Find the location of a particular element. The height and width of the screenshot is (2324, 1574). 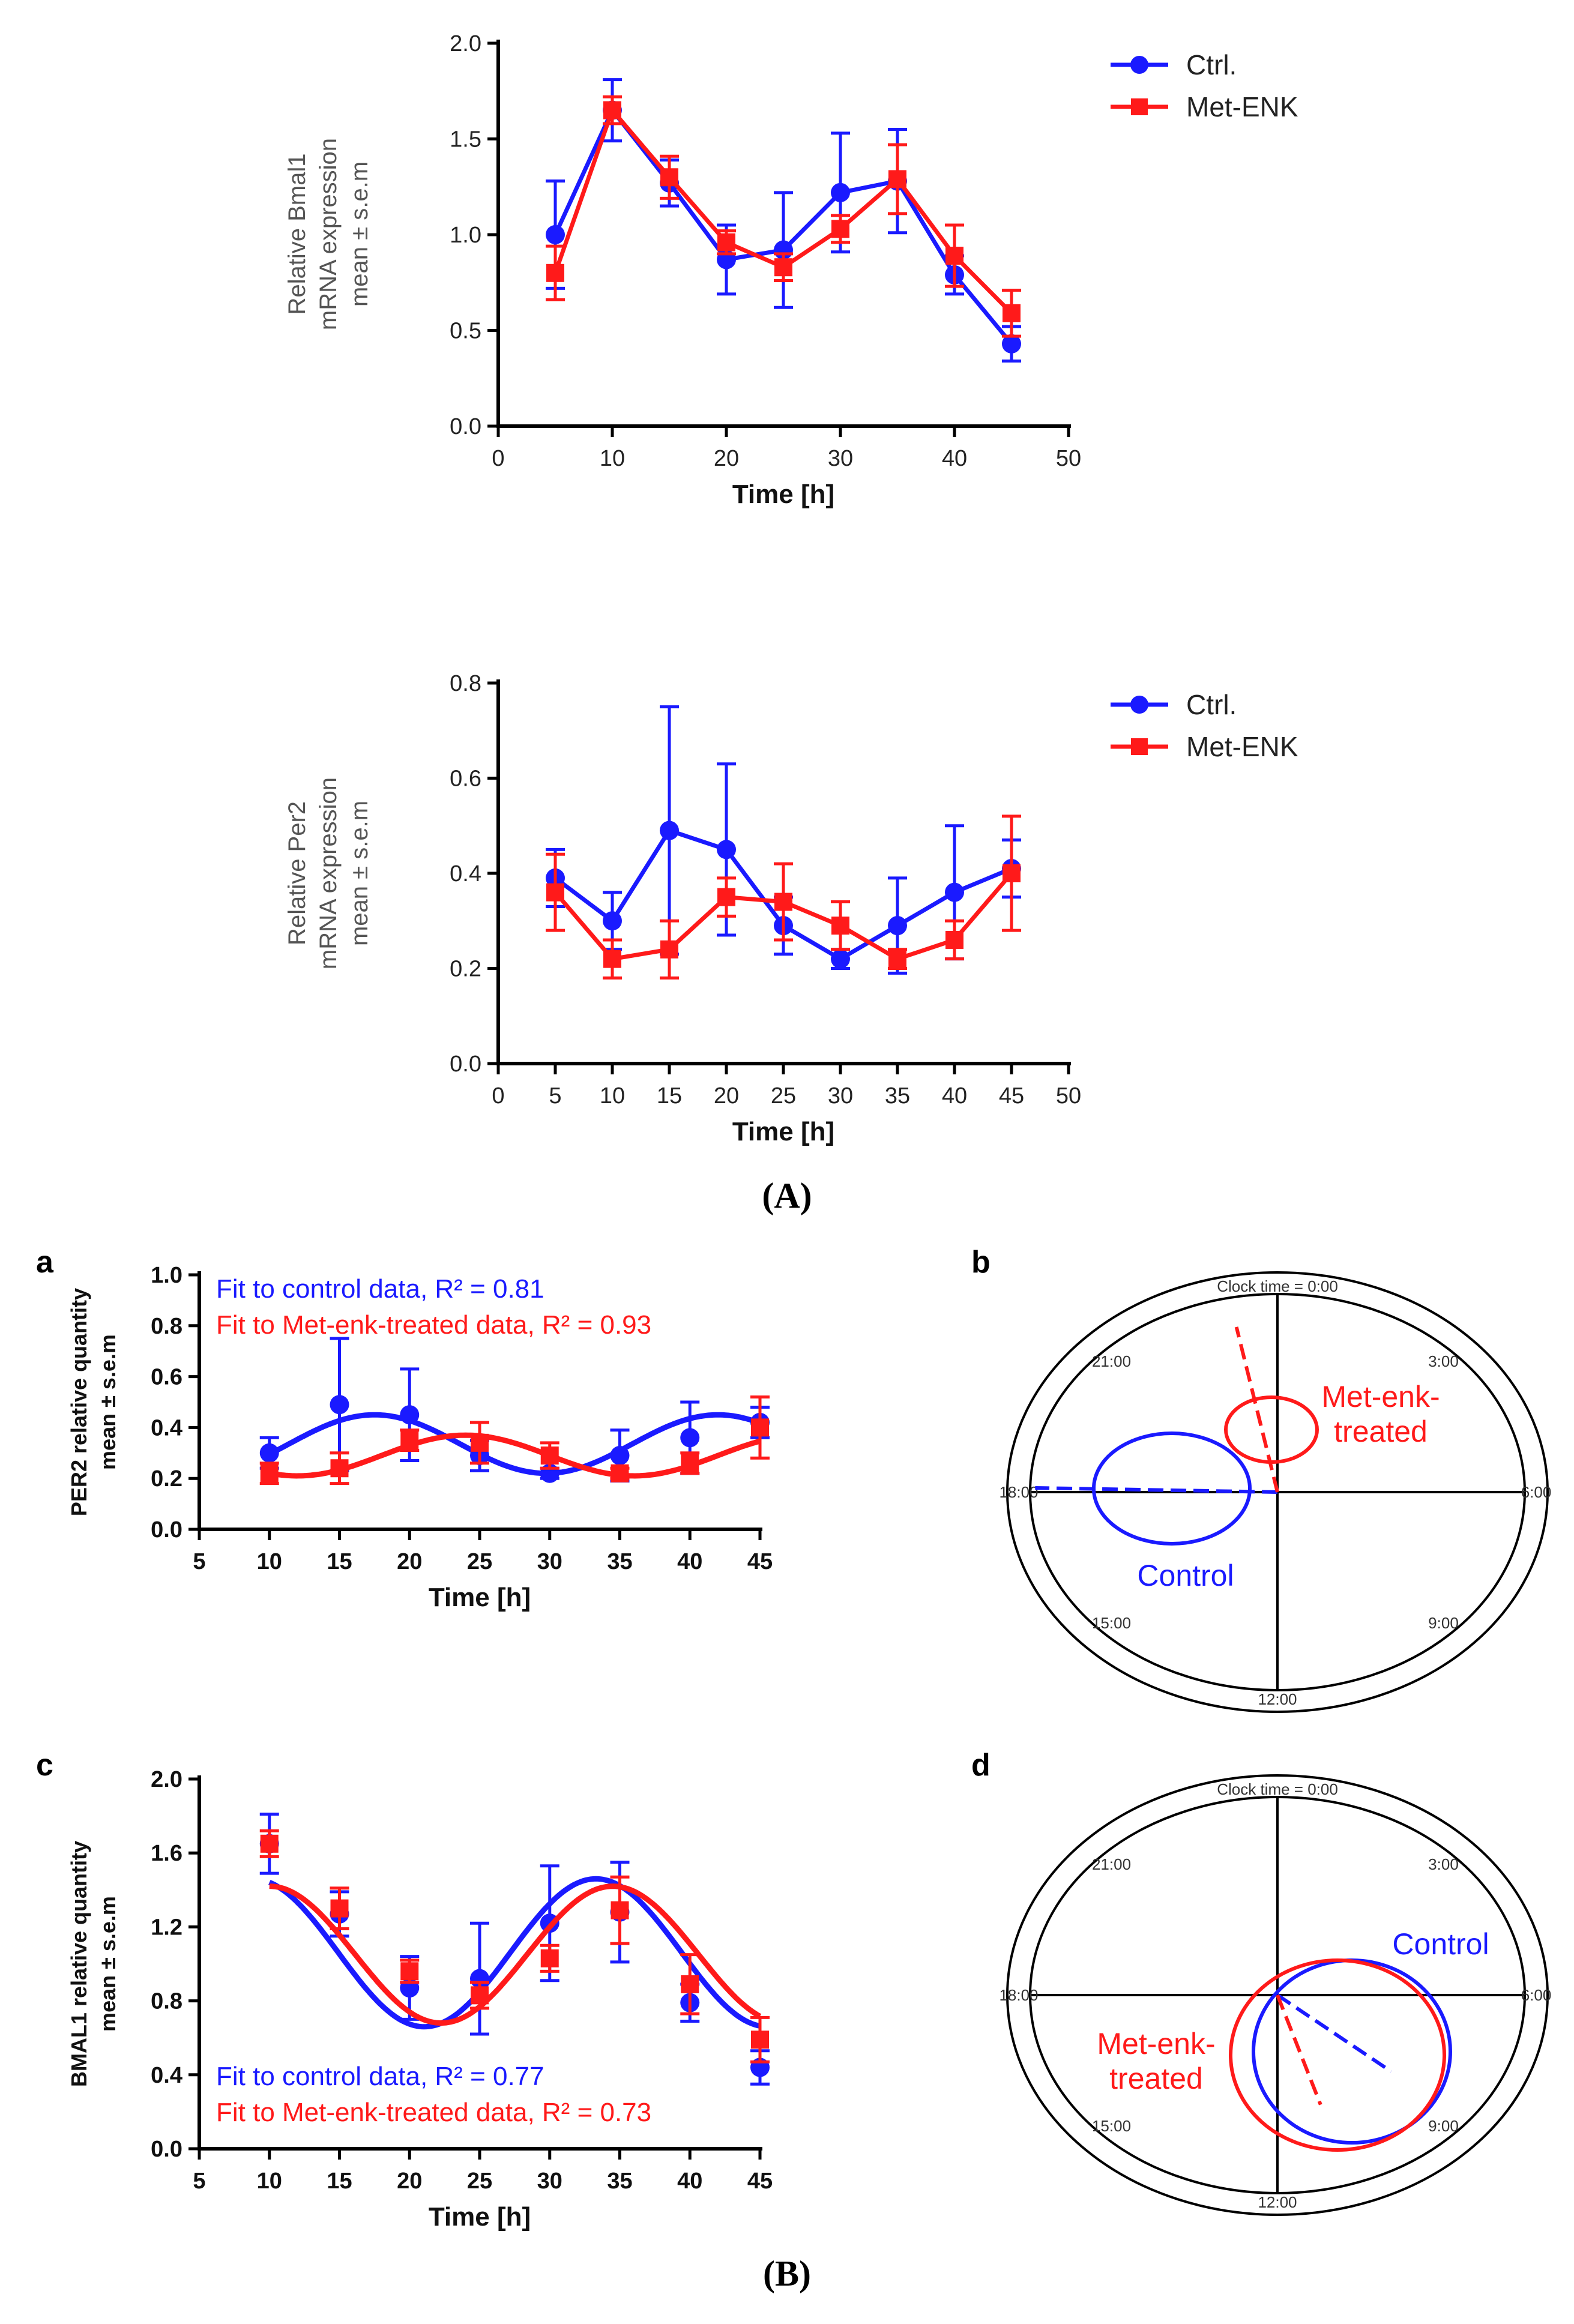

series-met-enk-treated is located at coordinates (514, 1946).